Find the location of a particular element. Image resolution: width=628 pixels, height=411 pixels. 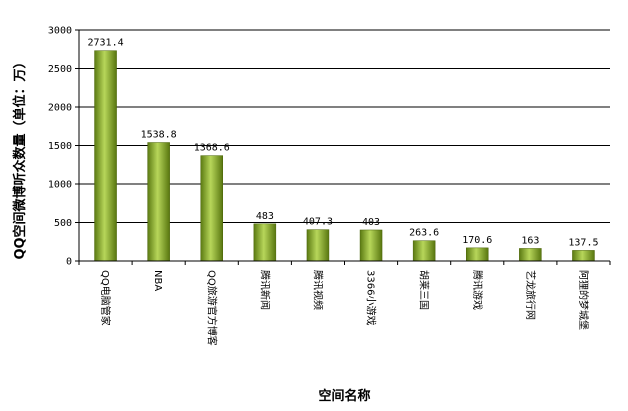

y-tick-label: 500 is located at coordinates (63, 223).